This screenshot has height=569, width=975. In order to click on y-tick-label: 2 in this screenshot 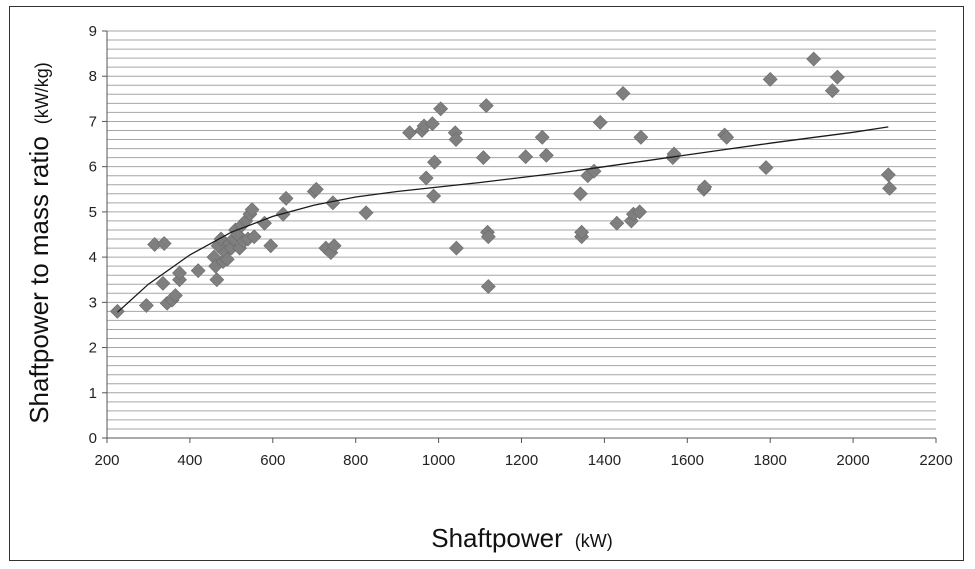, I will do `click(93, 348)`.